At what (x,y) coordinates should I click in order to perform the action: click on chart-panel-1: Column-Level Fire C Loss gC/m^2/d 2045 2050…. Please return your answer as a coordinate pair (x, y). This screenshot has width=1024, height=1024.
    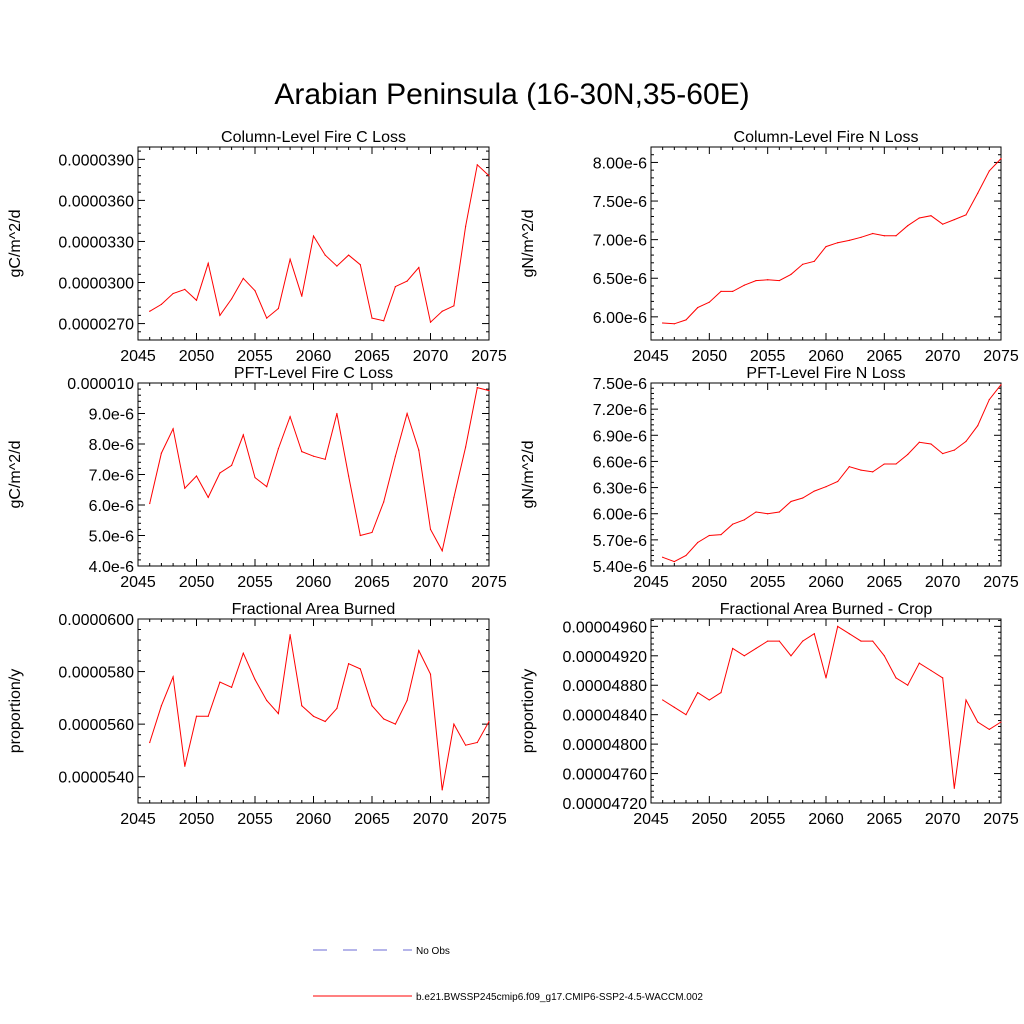
    Looking at the image, I should click on (257, 247).